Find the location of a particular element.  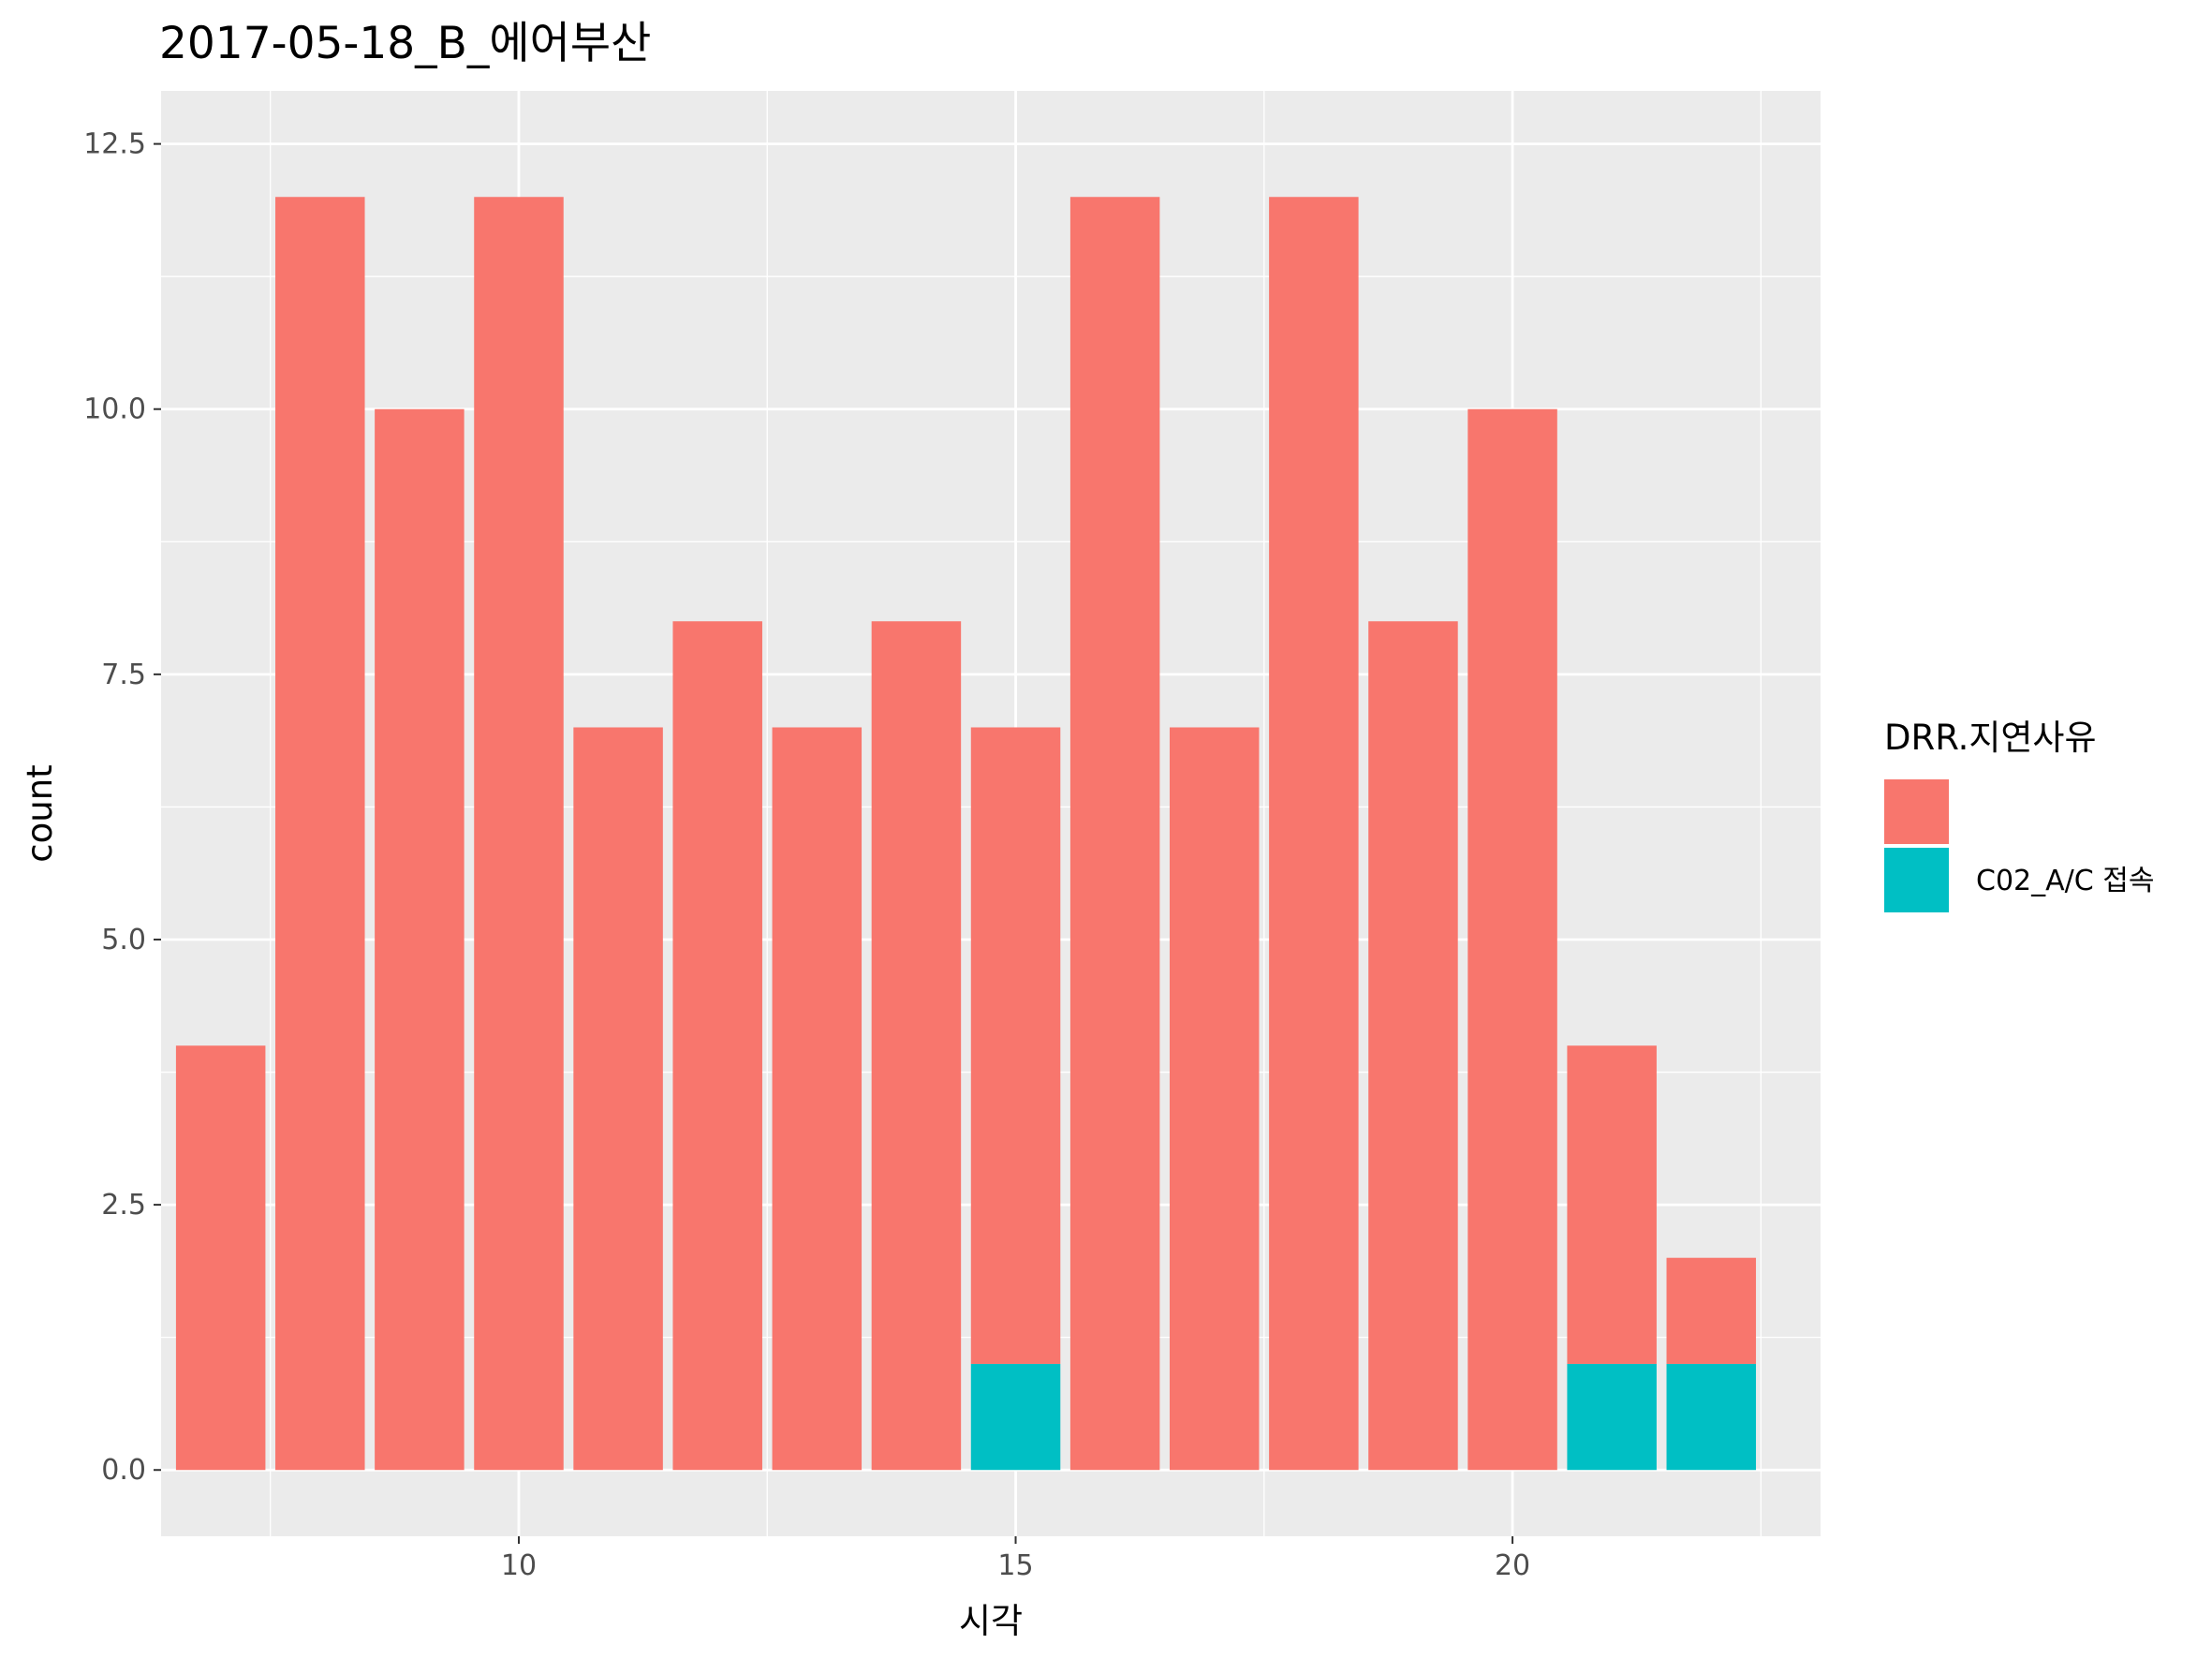

x-axis: 10 15 20 is located at coordinates (1015, 1559).